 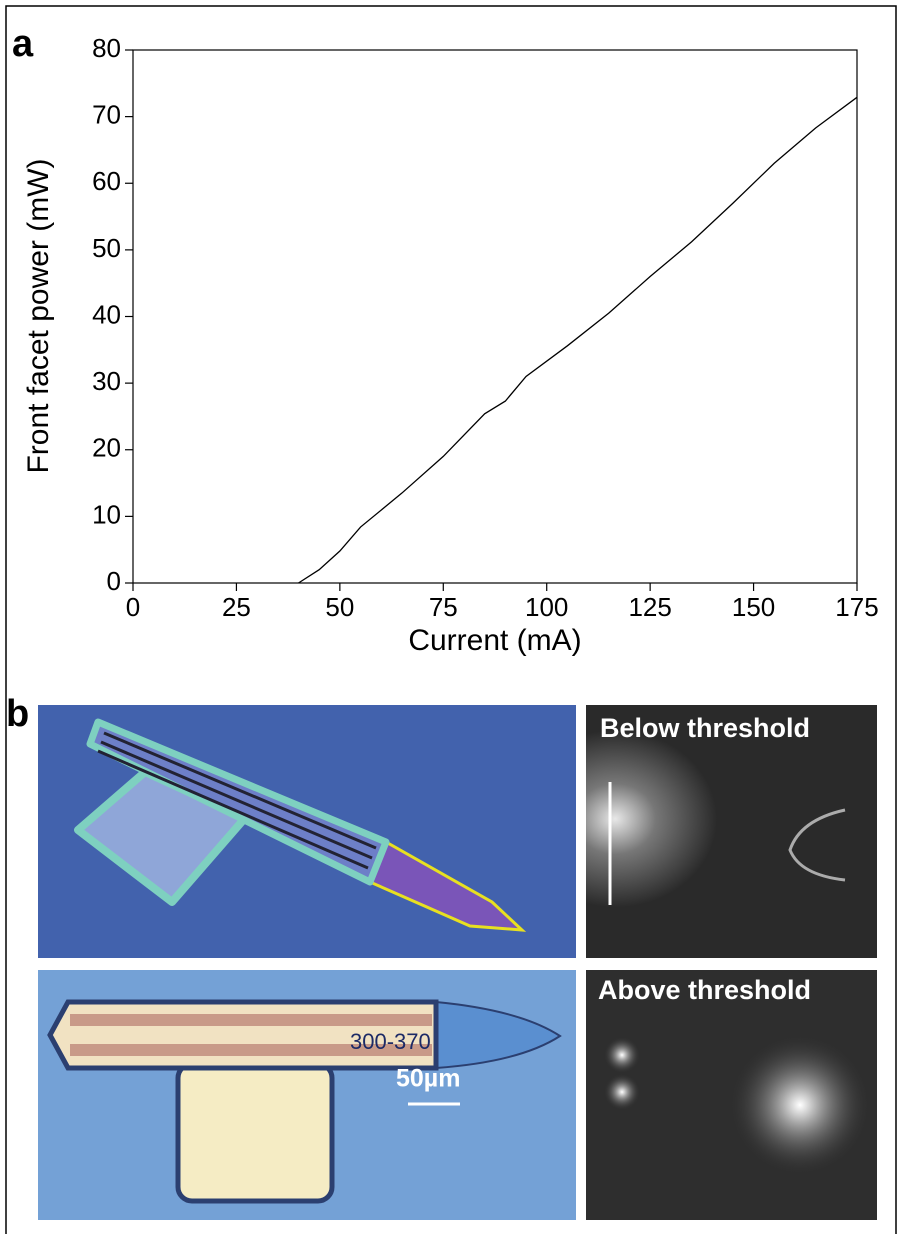 I want to click on y-tick-label: 20, so click(x=106, y=448).